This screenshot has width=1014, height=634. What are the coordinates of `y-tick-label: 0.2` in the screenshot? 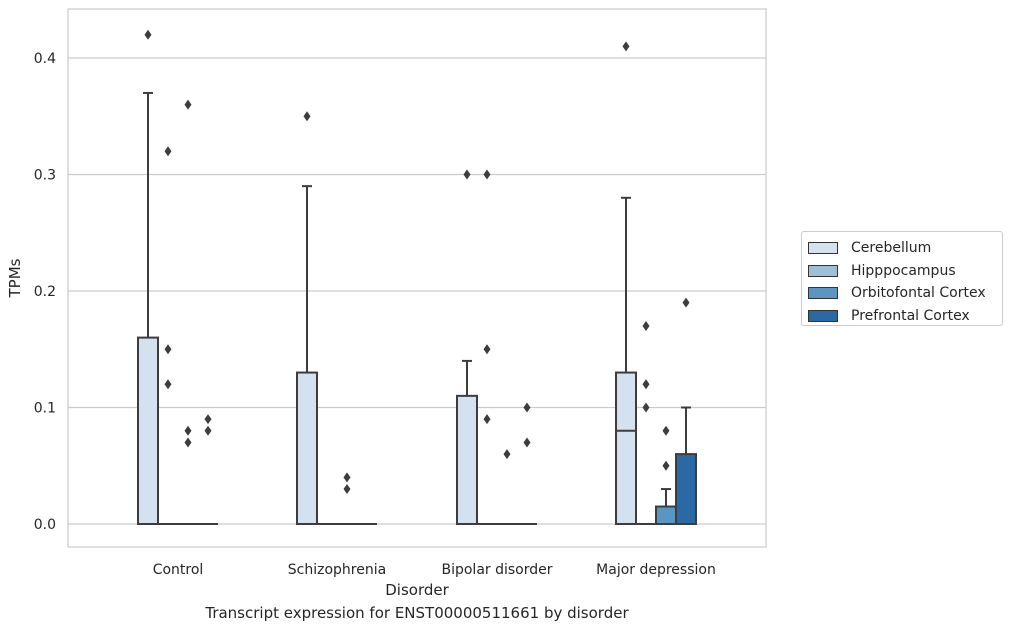 It's located at (45, 292).